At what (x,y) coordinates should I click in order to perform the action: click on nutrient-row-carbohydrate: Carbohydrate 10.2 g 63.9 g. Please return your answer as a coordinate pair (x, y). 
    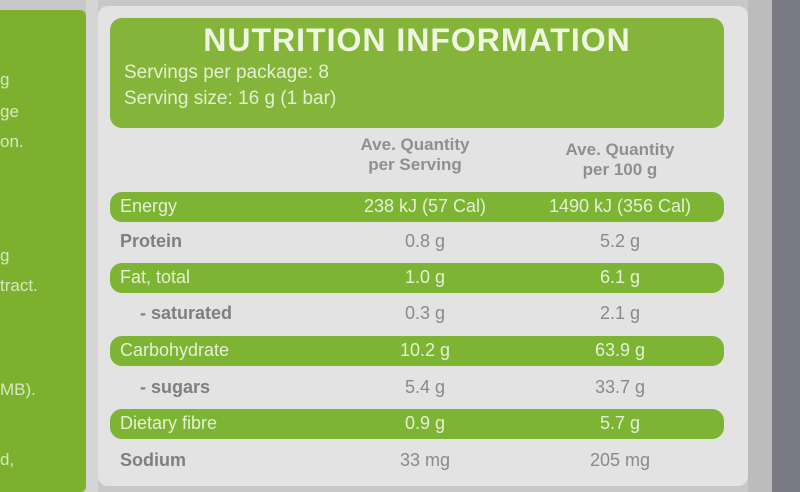
    Looking at the image, I should click on (417, 351).